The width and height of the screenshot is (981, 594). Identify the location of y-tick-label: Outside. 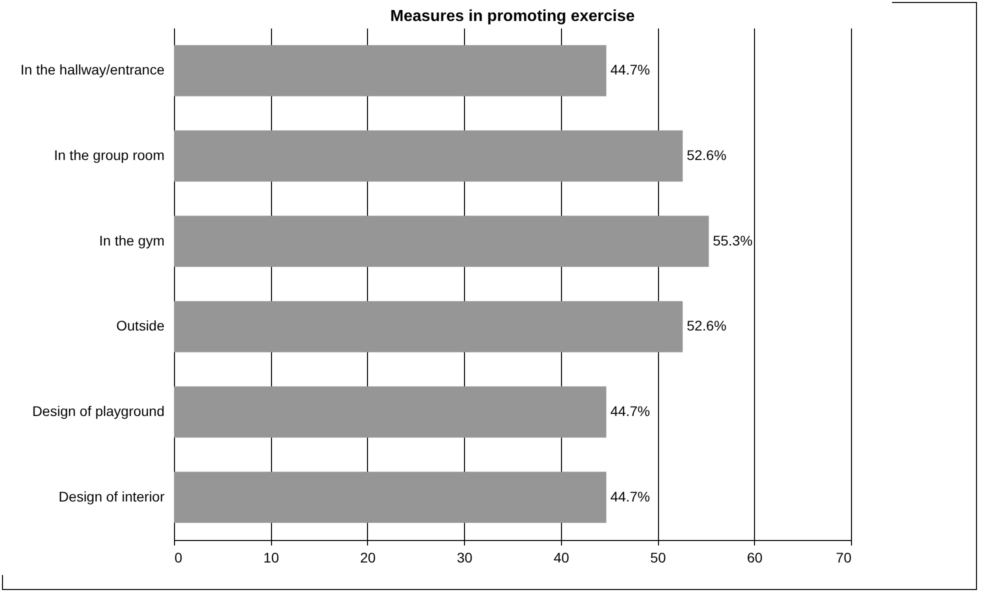
(140, 326).